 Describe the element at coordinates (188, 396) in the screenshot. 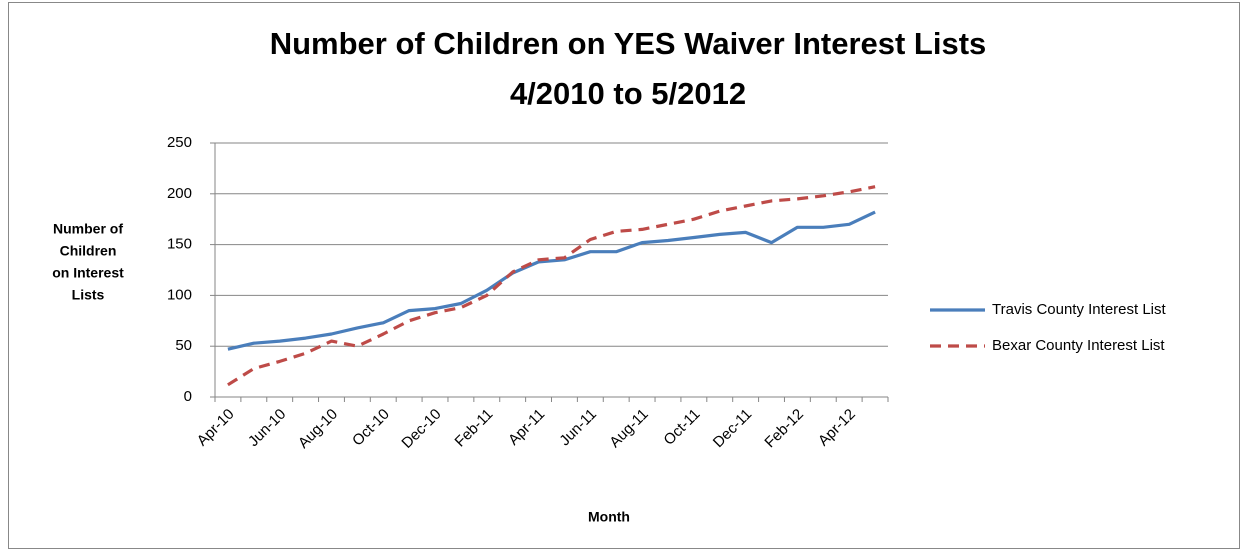

I see `y-tick-label: 0` at that location.